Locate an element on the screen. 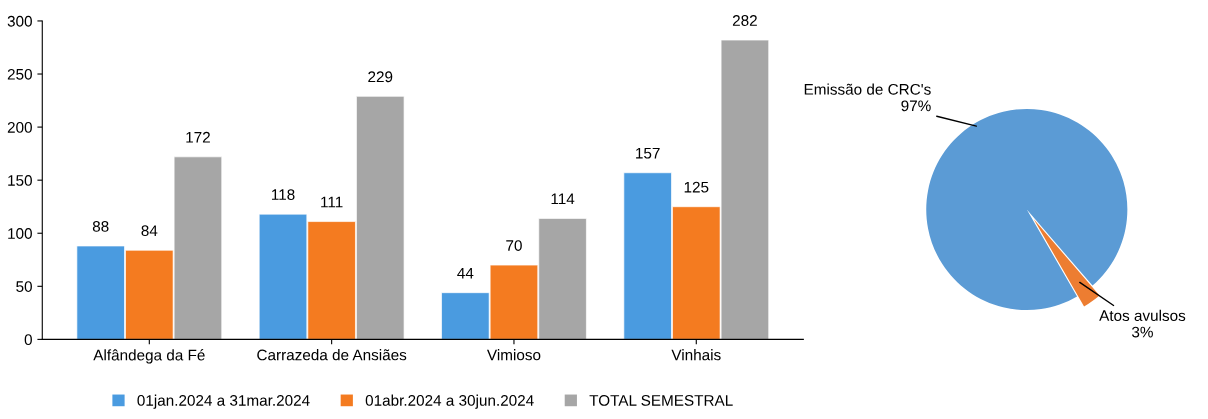  y-tick-label: 250 is located at coordinates (19, 74).